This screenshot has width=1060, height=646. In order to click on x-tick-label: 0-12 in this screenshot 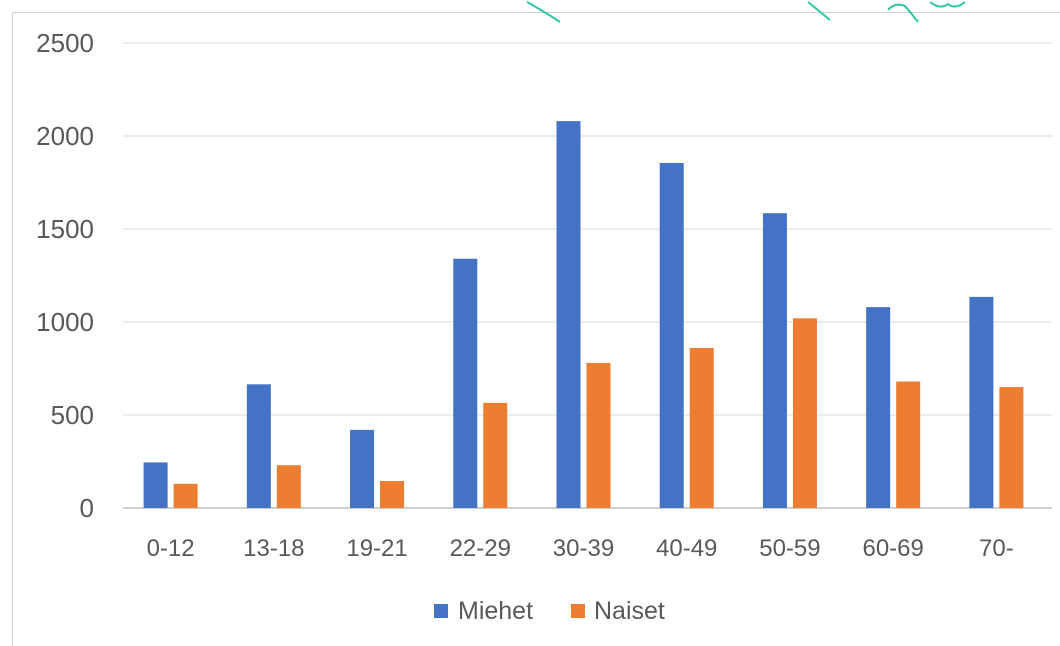, I will do `click(171, 548)`.